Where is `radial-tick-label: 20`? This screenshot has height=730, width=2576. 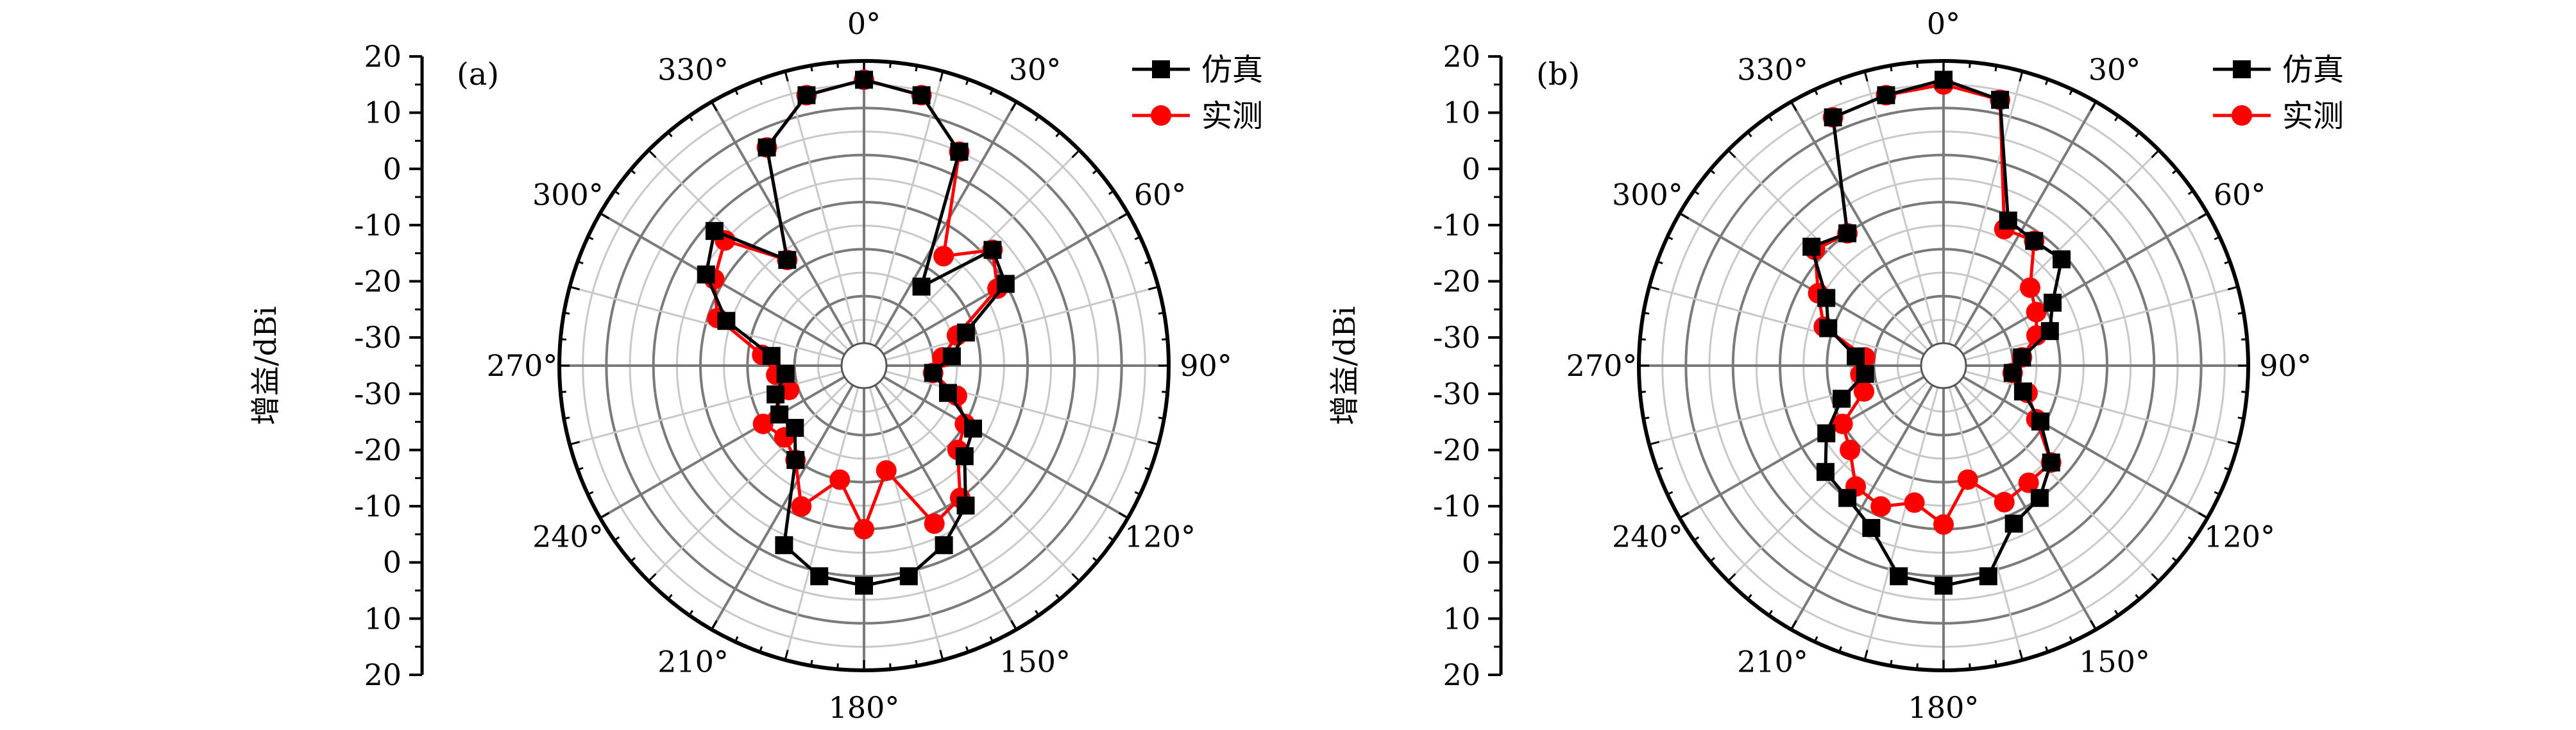 radial-tick-label: 20 is located at coordinates (383, 56).